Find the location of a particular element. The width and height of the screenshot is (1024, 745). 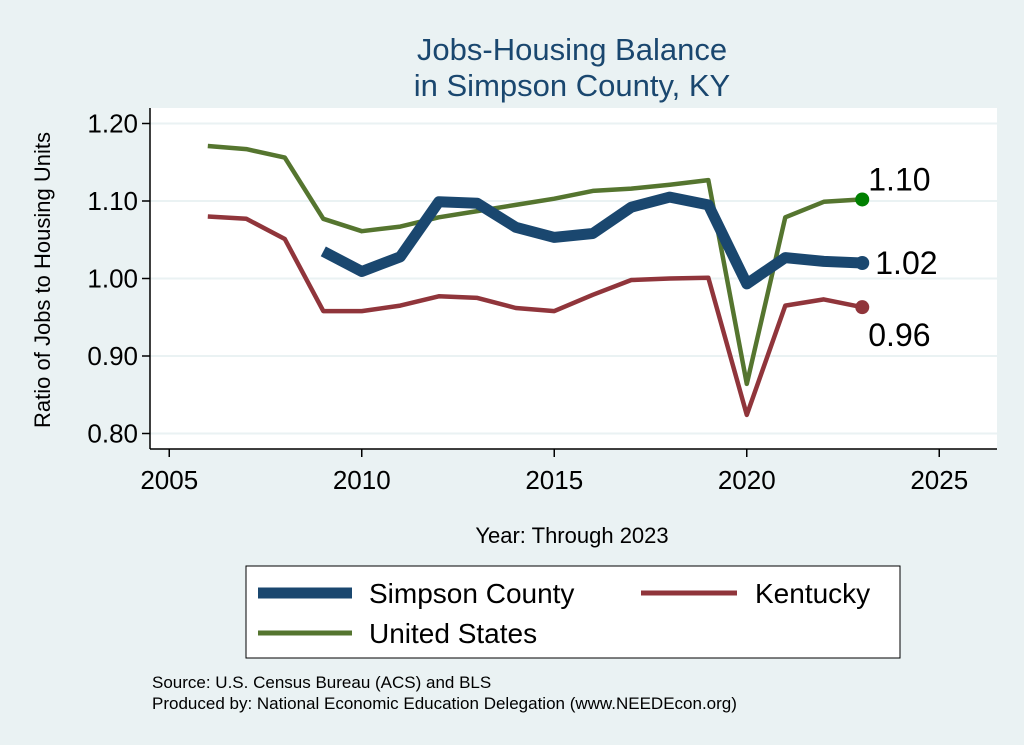

x-tick-label-2025: 2025 is located at coordinates (939, 480).